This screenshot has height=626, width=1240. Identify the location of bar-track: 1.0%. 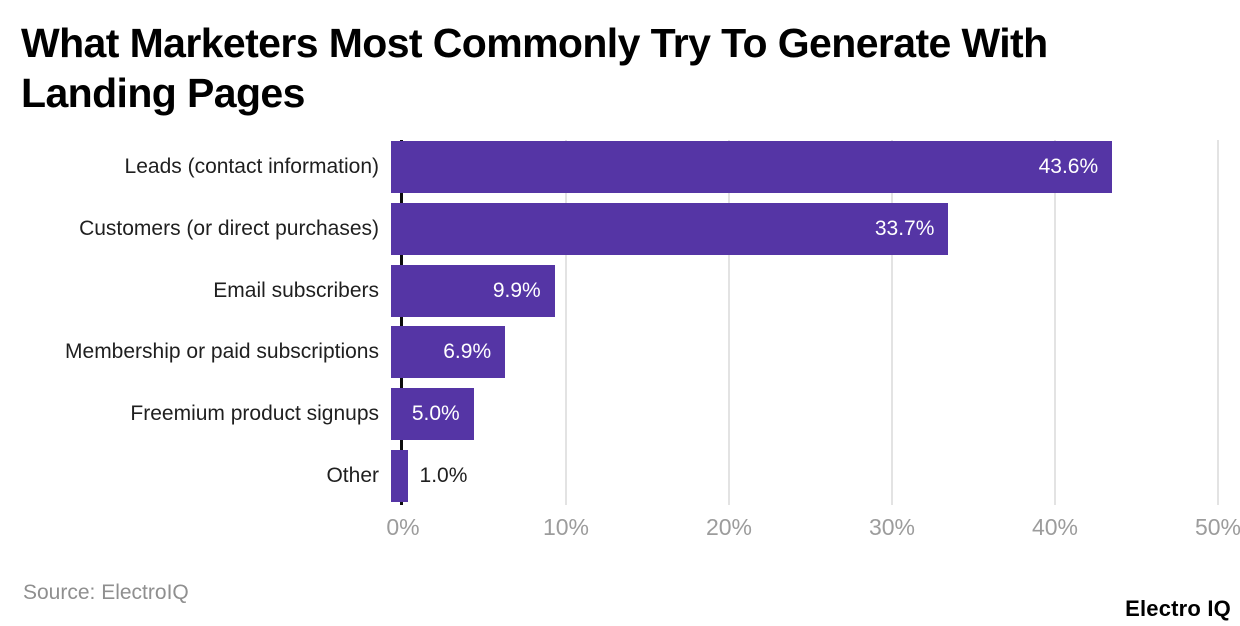
(804, 475).